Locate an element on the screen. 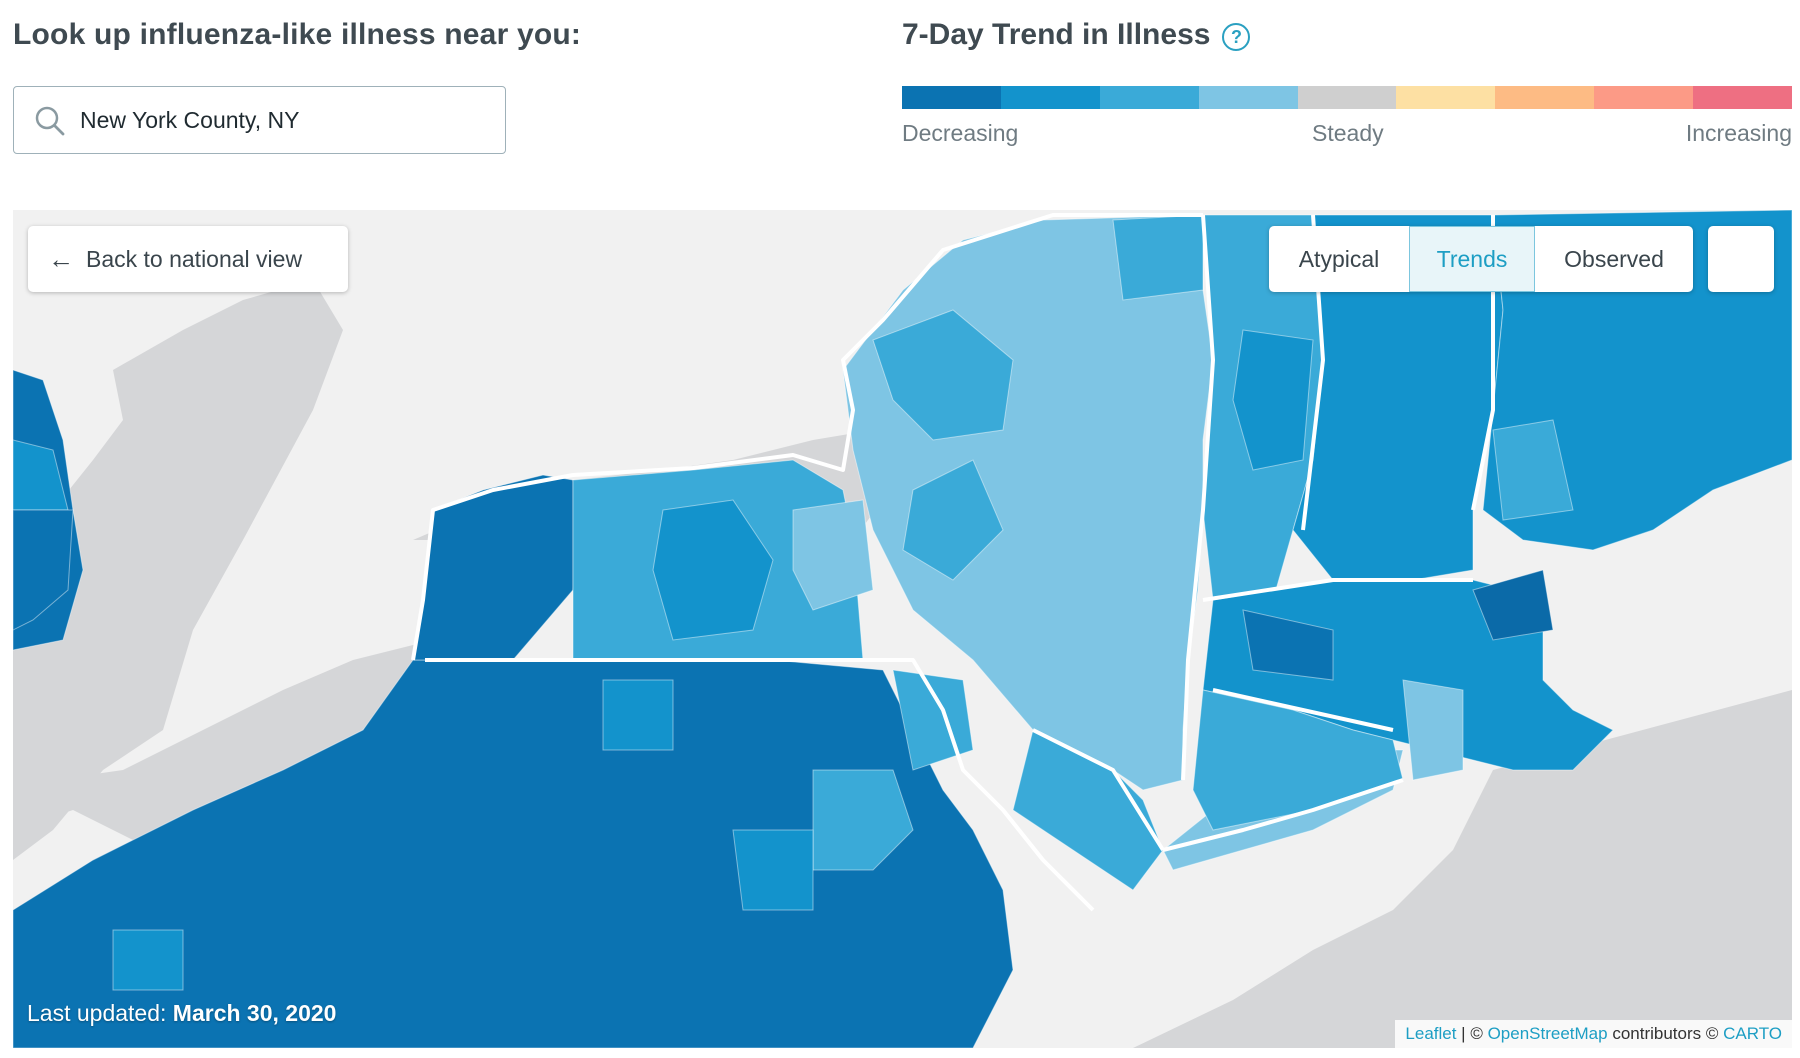 The image size is (1800, 1058). osm-link: OpenStreetMap is located at coordinates (1547, 1033).